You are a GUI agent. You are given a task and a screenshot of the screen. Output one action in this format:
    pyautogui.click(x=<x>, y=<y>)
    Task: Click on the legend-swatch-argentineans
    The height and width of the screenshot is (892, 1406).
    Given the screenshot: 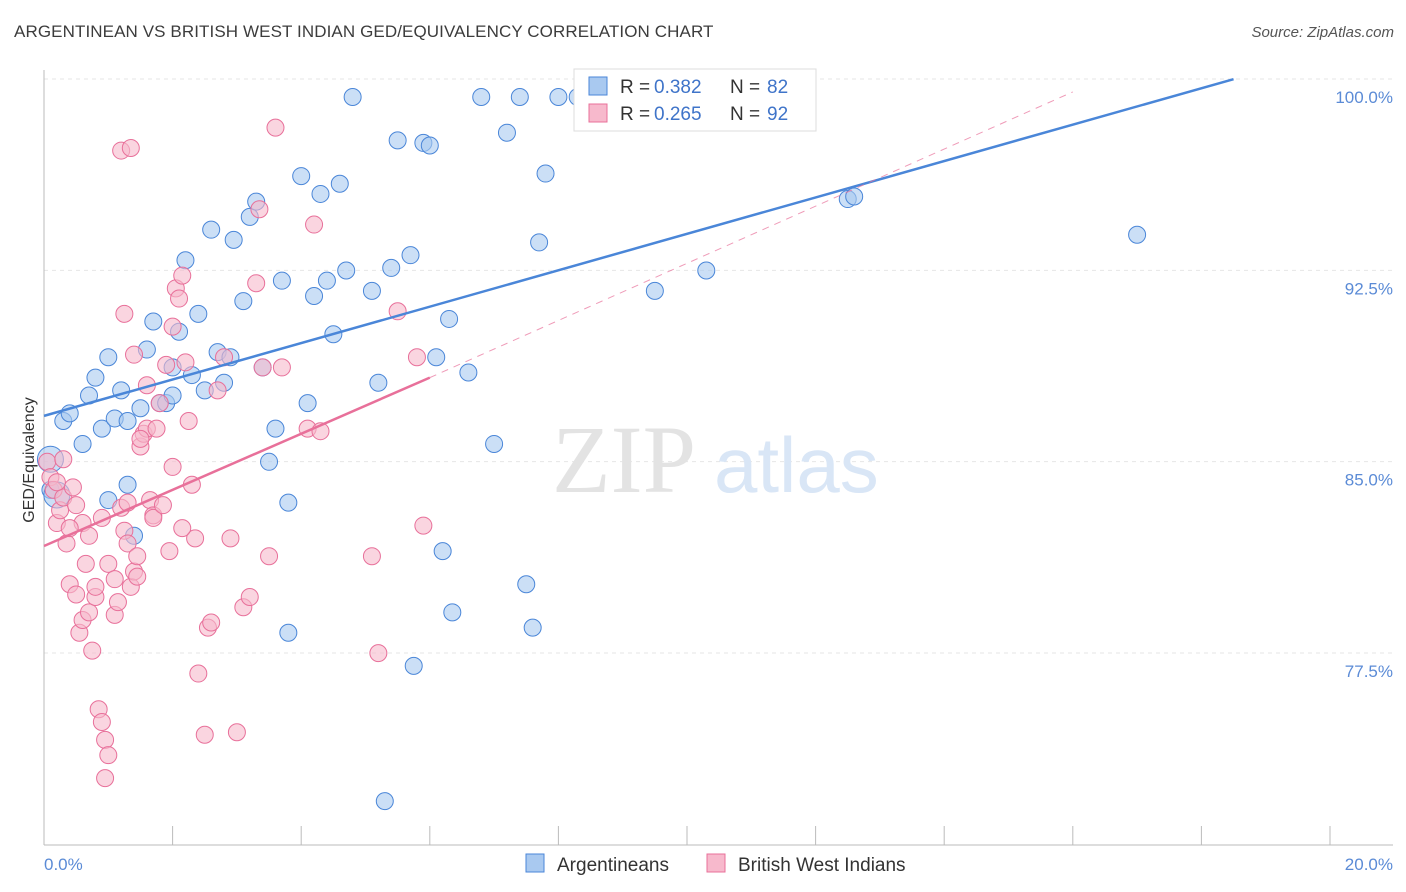 What is the action you would take?
    pyautogui.click(x=598, y=86)
    